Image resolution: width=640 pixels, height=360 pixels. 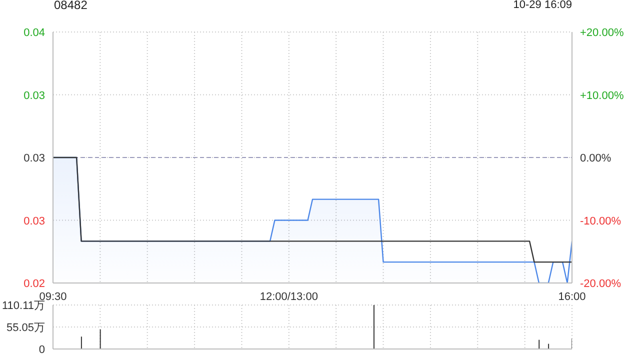 What do you see at coordinates (34, 33) in the screenshot?
I see `y-tick-label: 0.04` at bounding box center [34, 33].